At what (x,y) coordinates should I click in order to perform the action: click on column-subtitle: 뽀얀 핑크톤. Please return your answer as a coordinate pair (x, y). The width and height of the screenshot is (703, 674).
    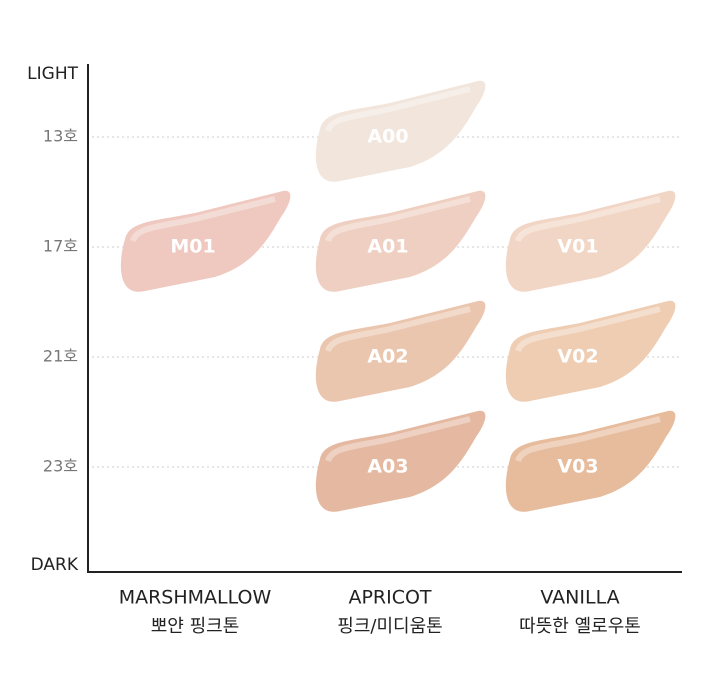
    Looking at the image, I should click on (195, 626).